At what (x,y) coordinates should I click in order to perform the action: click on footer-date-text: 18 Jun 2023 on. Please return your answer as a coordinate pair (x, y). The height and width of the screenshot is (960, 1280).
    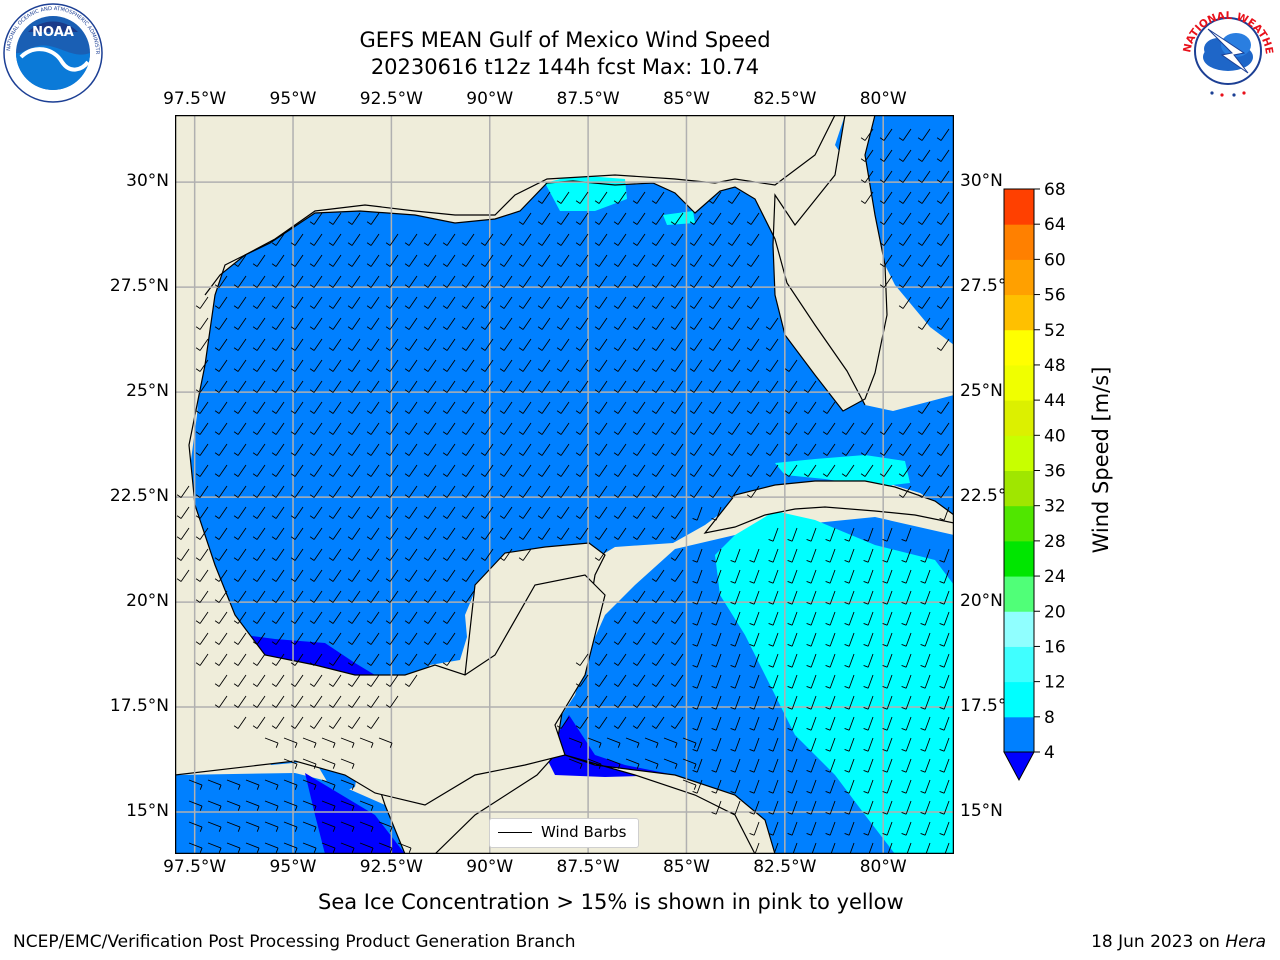
    Looking at the image, I should click on (1155, 942).